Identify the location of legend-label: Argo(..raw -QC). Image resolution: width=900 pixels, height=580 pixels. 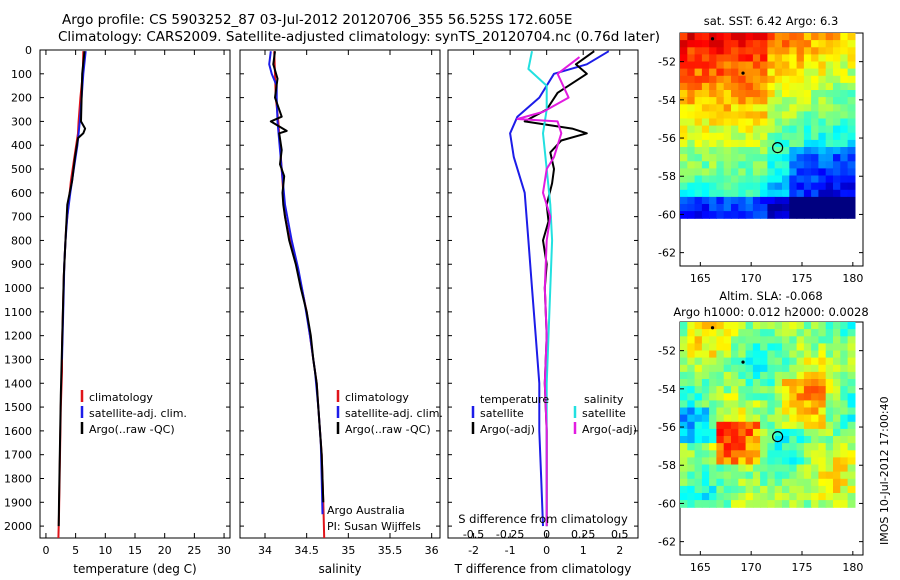
(132, 429).